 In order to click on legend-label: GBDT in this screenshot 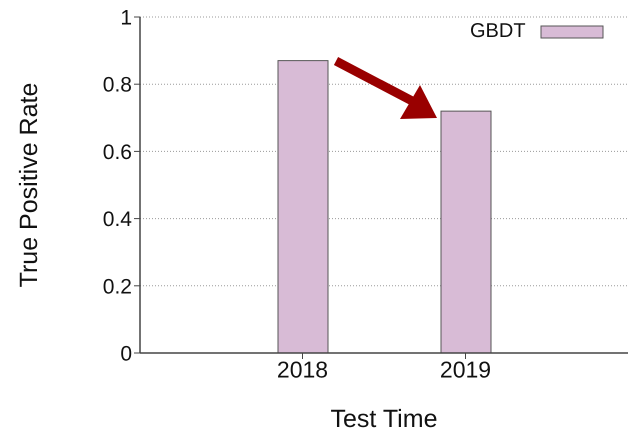, I will do `click(498, 31)`.